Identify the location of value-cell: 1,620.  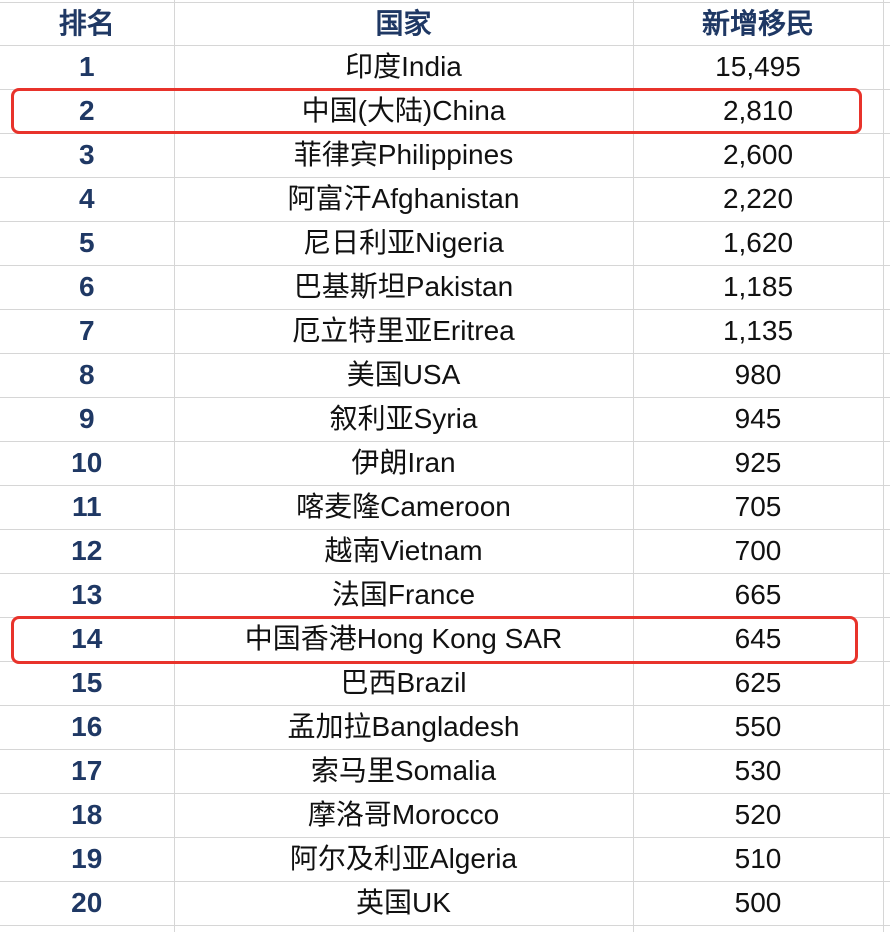
(758, 243).